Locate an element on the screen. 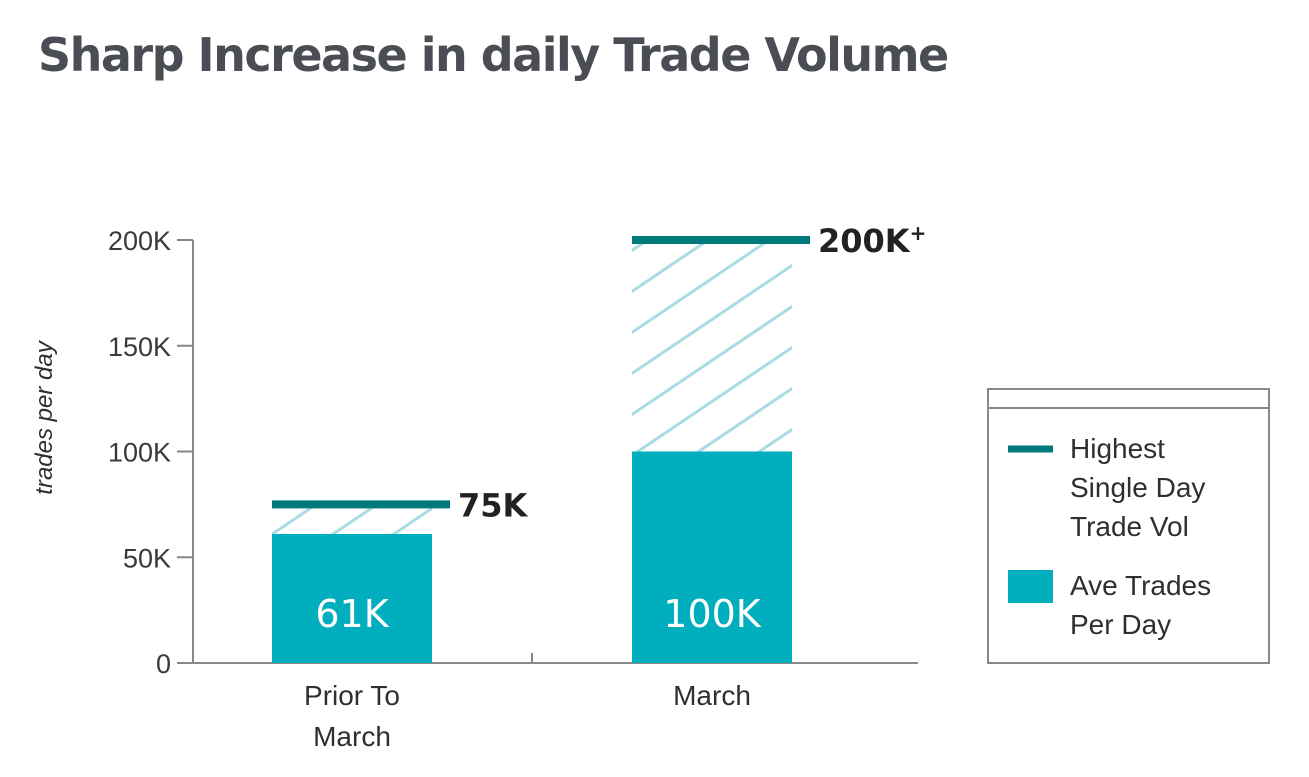  y-tick-label: 0 is located at coordinates (163, 664).